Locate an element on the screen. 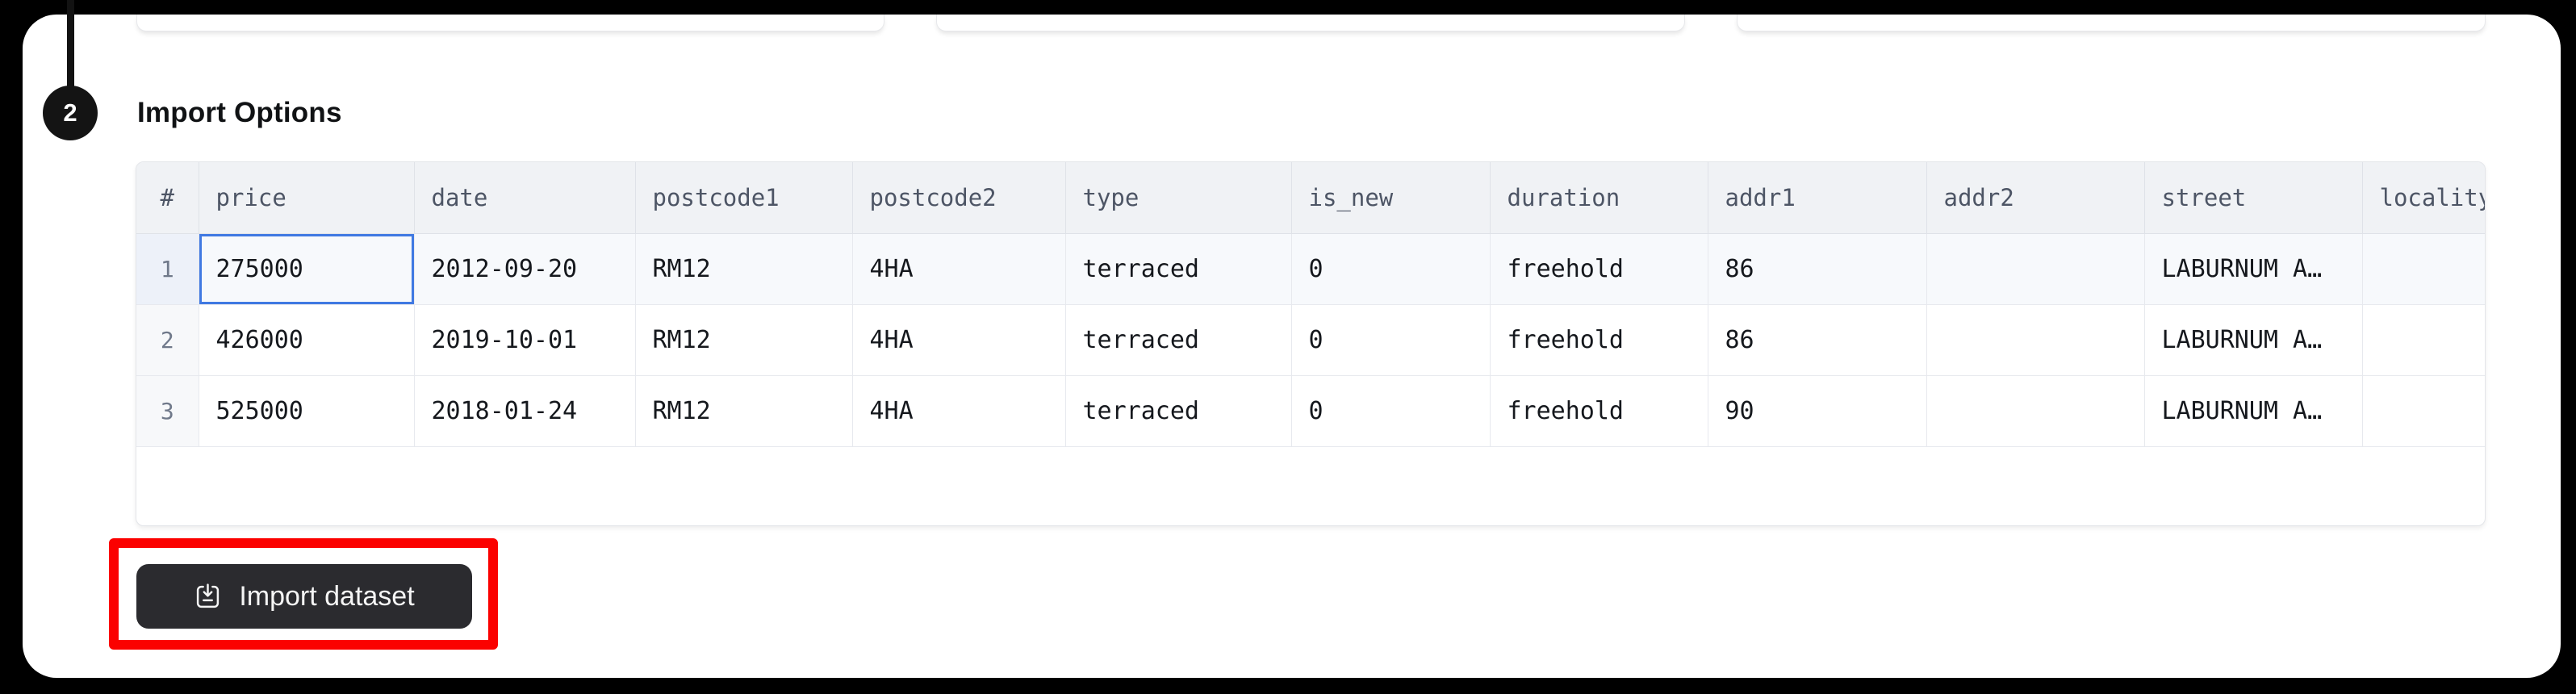  column-header-street: street is located at coordinates (2253, 198).